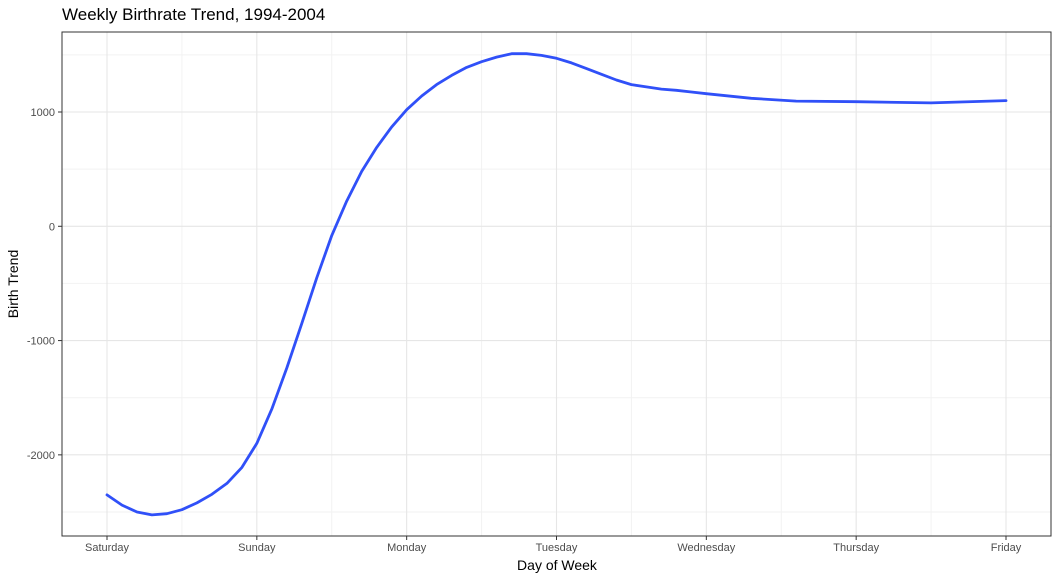 This screenshot has height=579, width=1059. What do you see at coordinates (13, 284) in the screenshot?
I see `y-axis-title: Birth Trend` at bounding box center [13, 284].